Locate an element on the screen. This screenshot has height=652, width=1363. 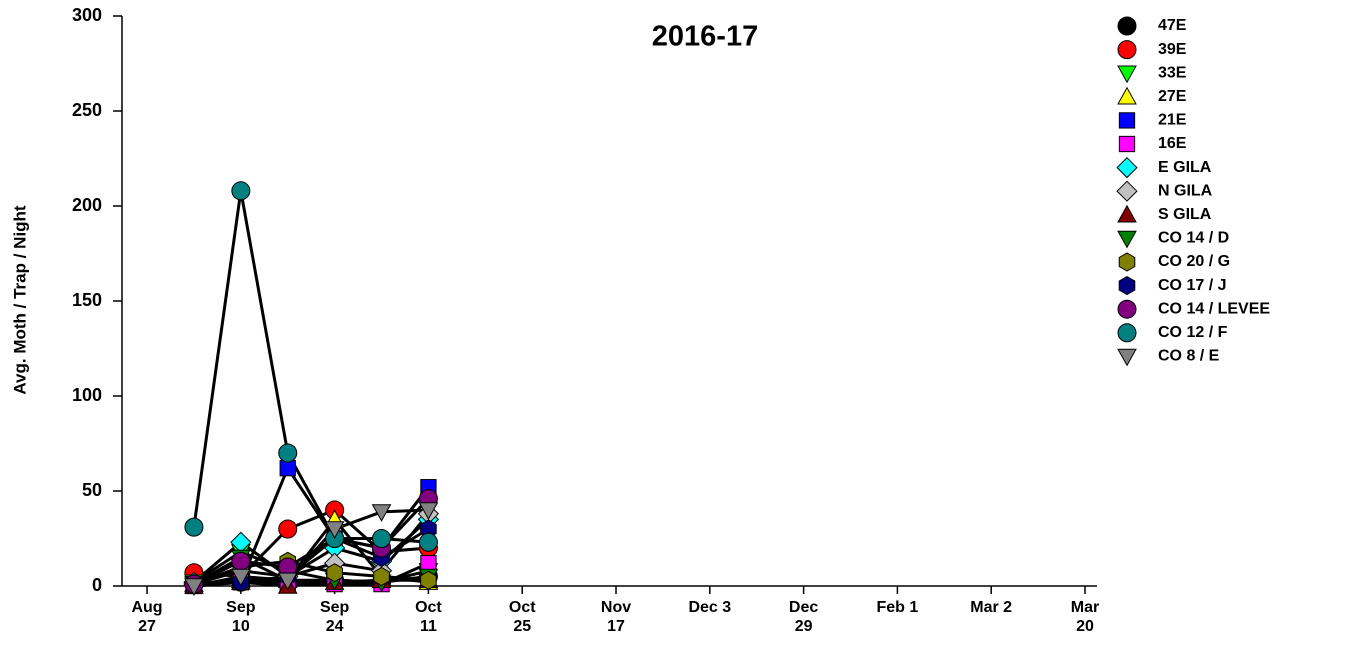
chart-title: 2016-17 is located at coordinates (705, 37).